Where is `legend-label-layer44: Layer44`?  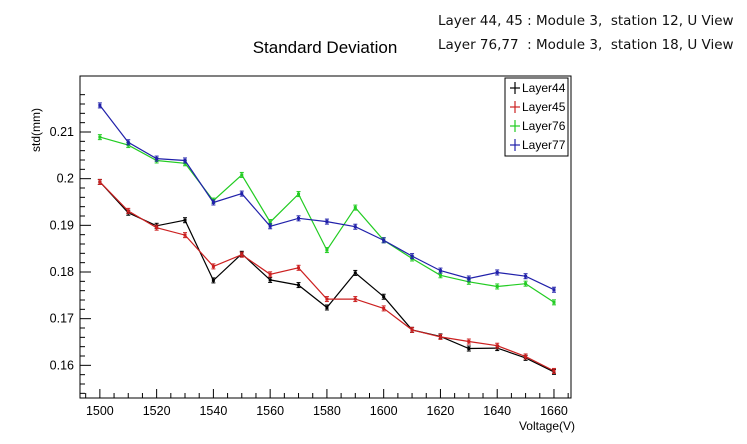
legend-label-layer44: Layer44 is located at coordinates (544, 88).